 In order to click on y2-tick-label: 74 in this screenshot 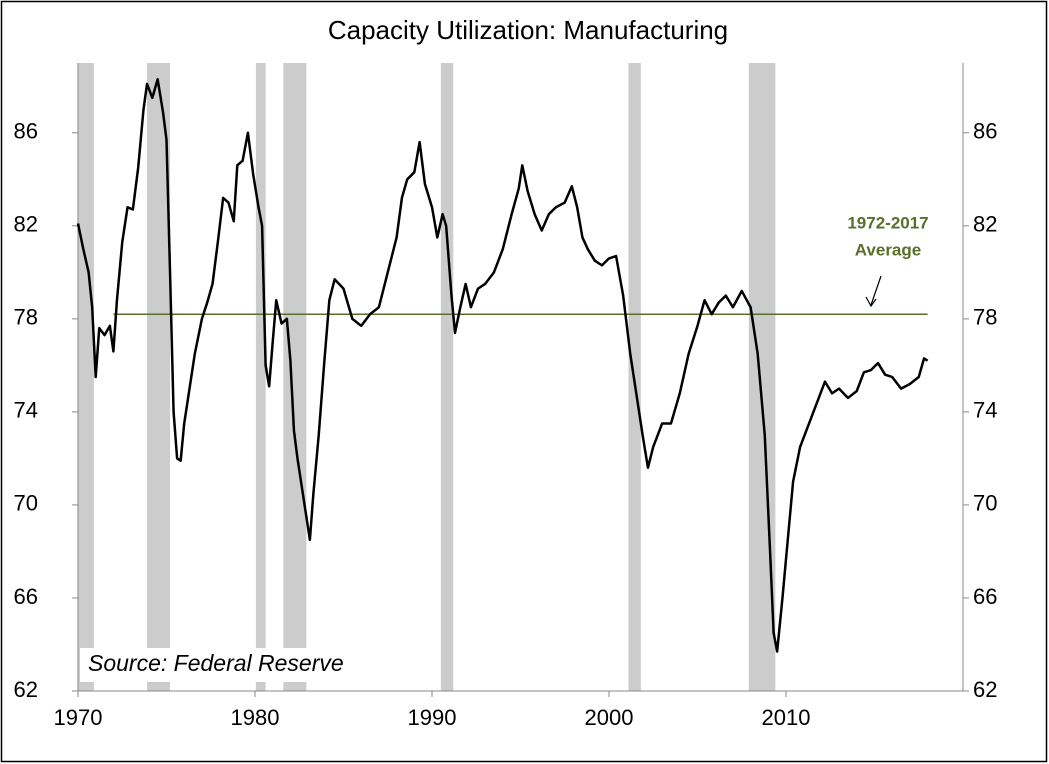, I will do `click(985, 410)`.